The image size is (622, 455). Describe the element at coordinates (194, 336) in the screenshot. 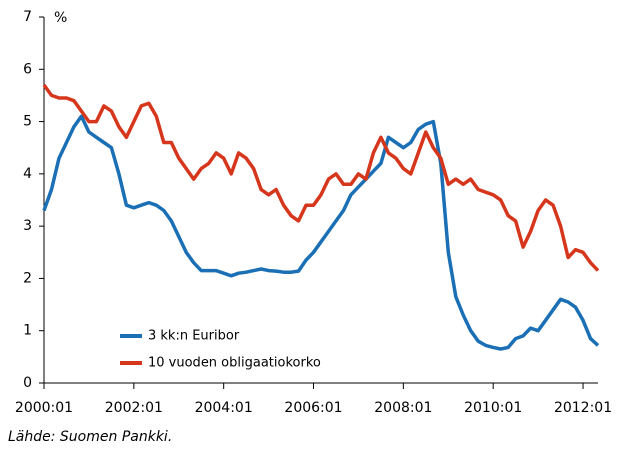

I see `legend-label: 3 kk:n Euribor` at that location.